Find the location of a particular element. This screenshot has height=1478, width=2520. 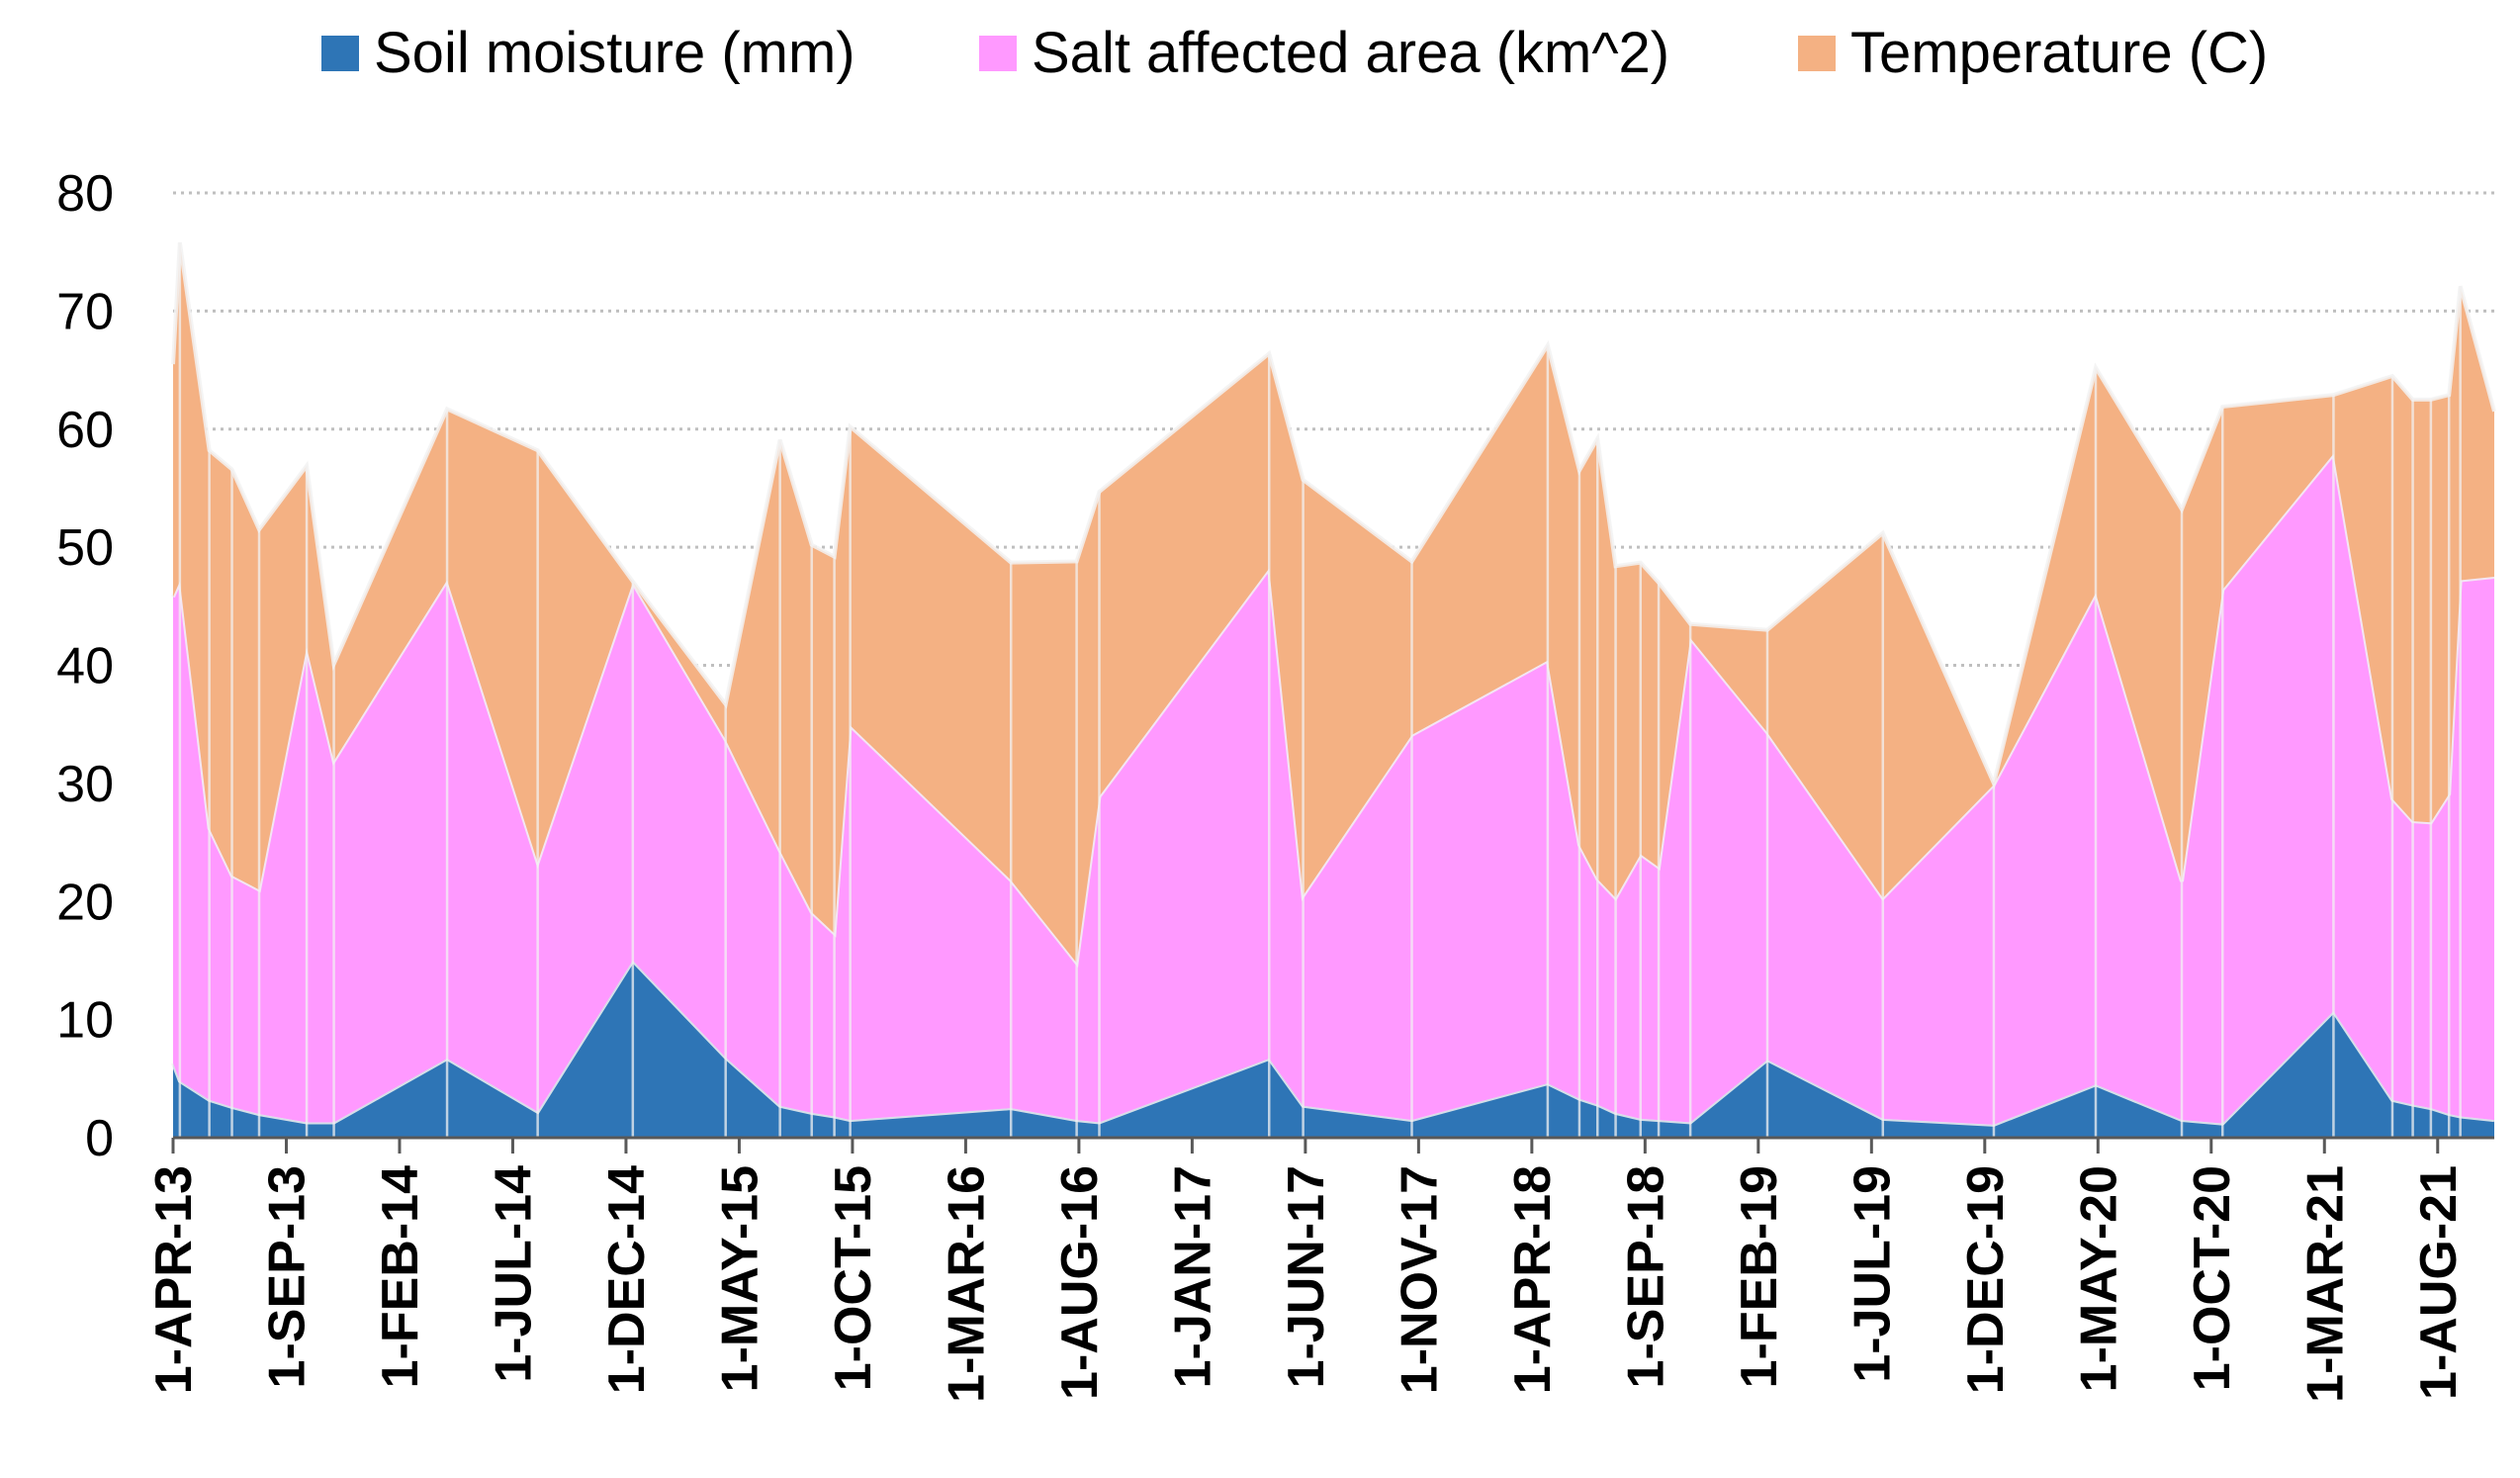

x-tick-label: 1-SEP-13 is located at coordinates (286, 1276).